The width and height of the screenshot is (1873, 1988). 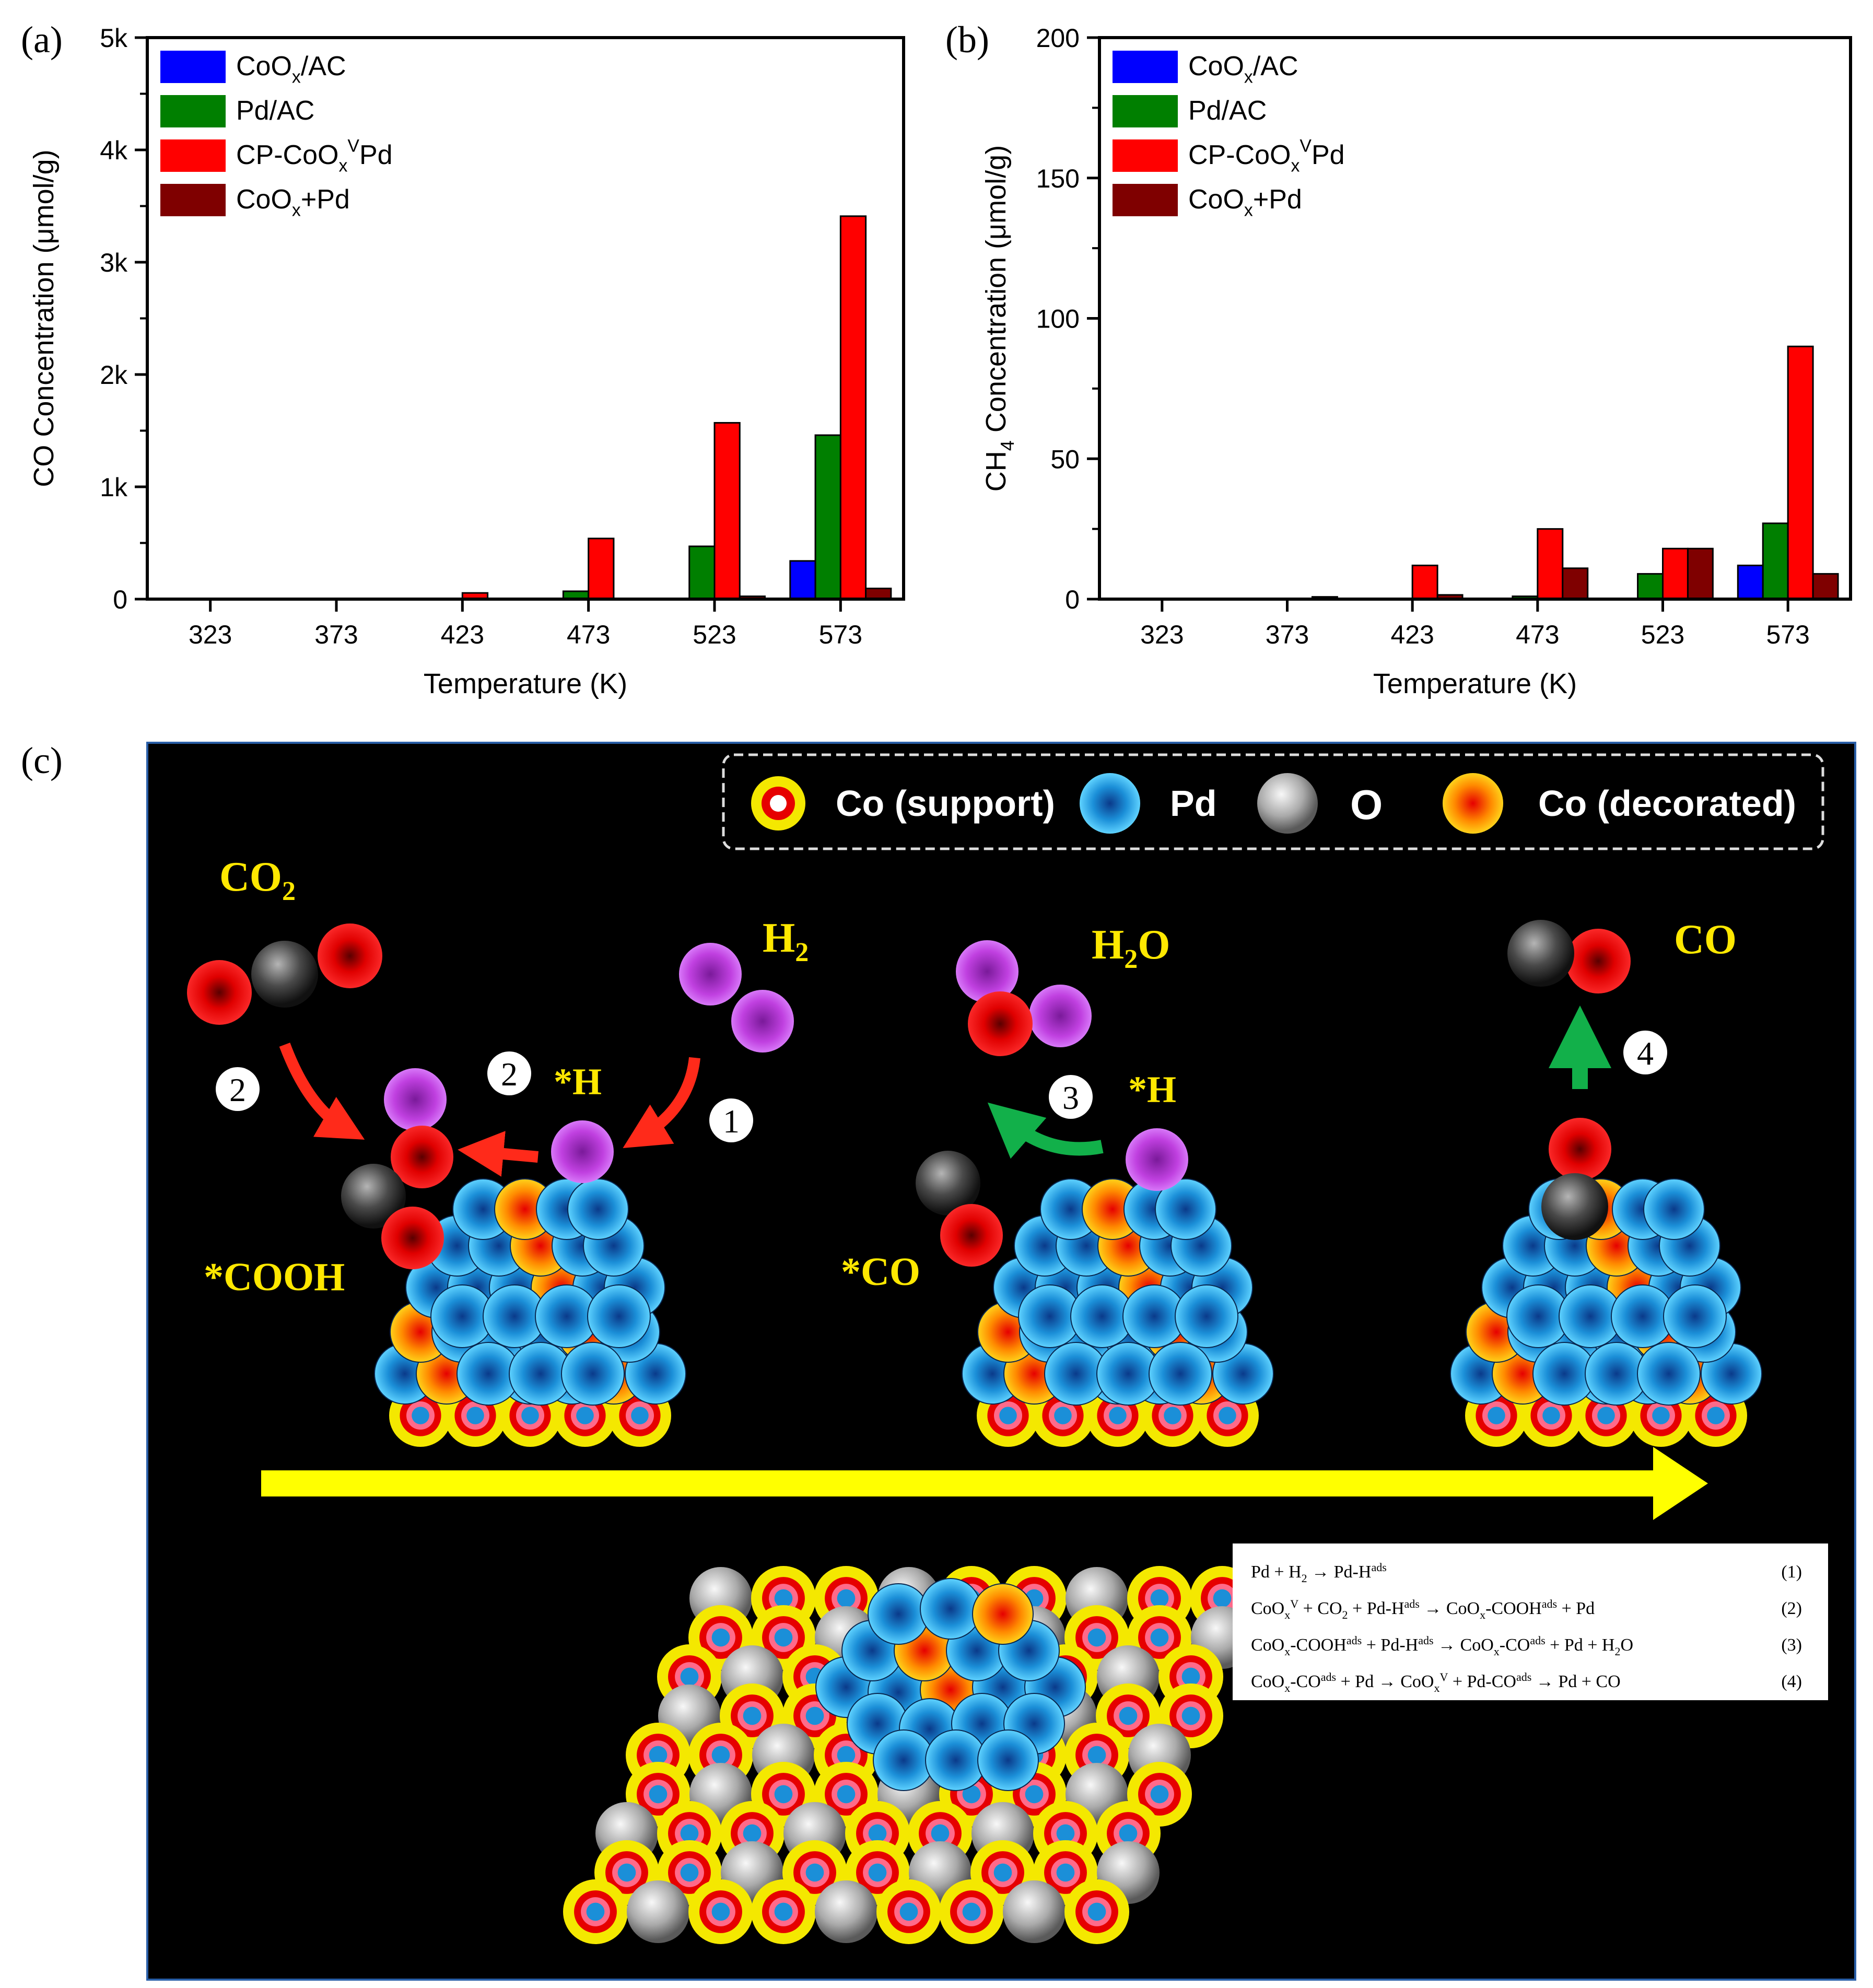 I want to click on step-badge: 2, so click(x=238, y=1089).